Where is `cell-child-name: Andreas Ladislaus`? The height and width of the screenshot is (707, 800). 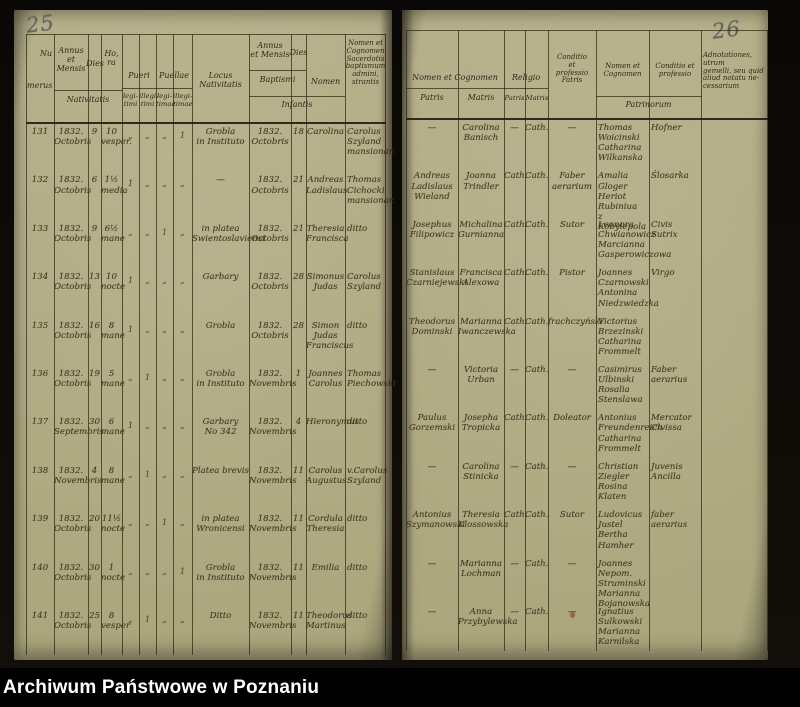
cell-child-name: Andreas Ladislaus is located at coordinates (327, 185).